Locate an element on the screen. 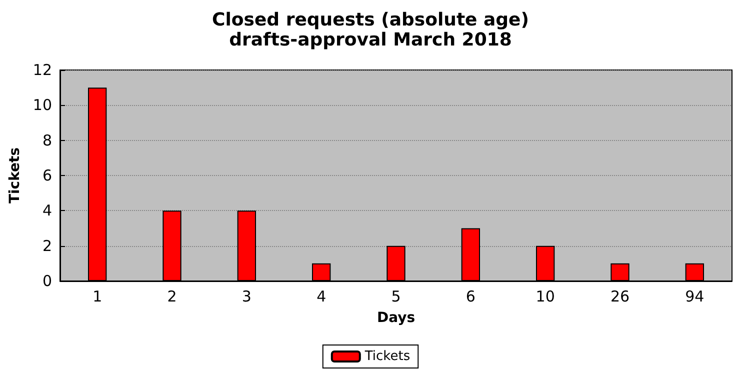 The width and height of the screenshot is (741, 378). y-tick-label: 0 is located at coordinates (47, 281).